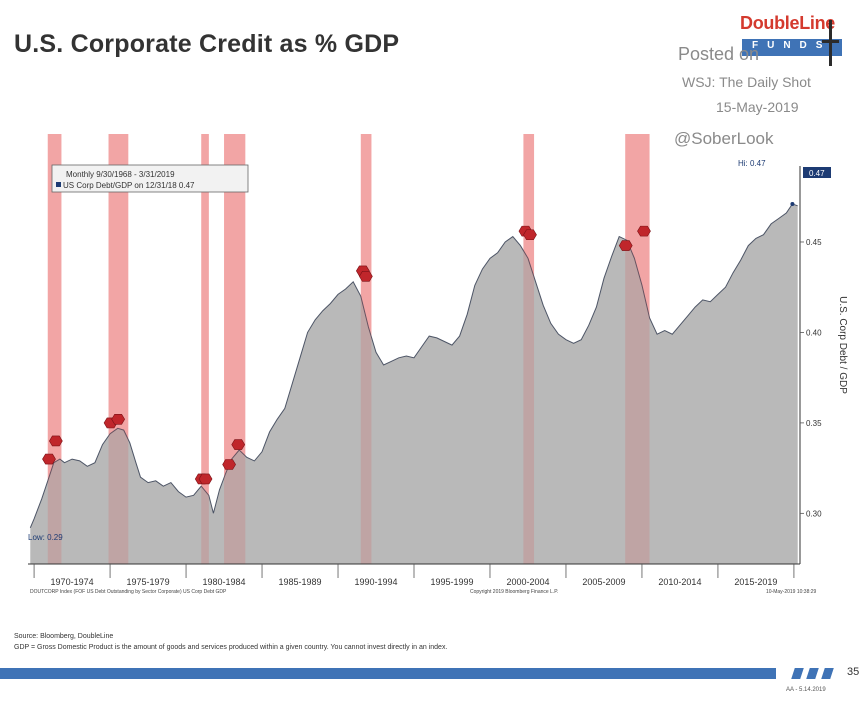  Describe the element at coordinates (814, 513) in the screenshot. I see `y-tick-label-1: 0.30` at that location.